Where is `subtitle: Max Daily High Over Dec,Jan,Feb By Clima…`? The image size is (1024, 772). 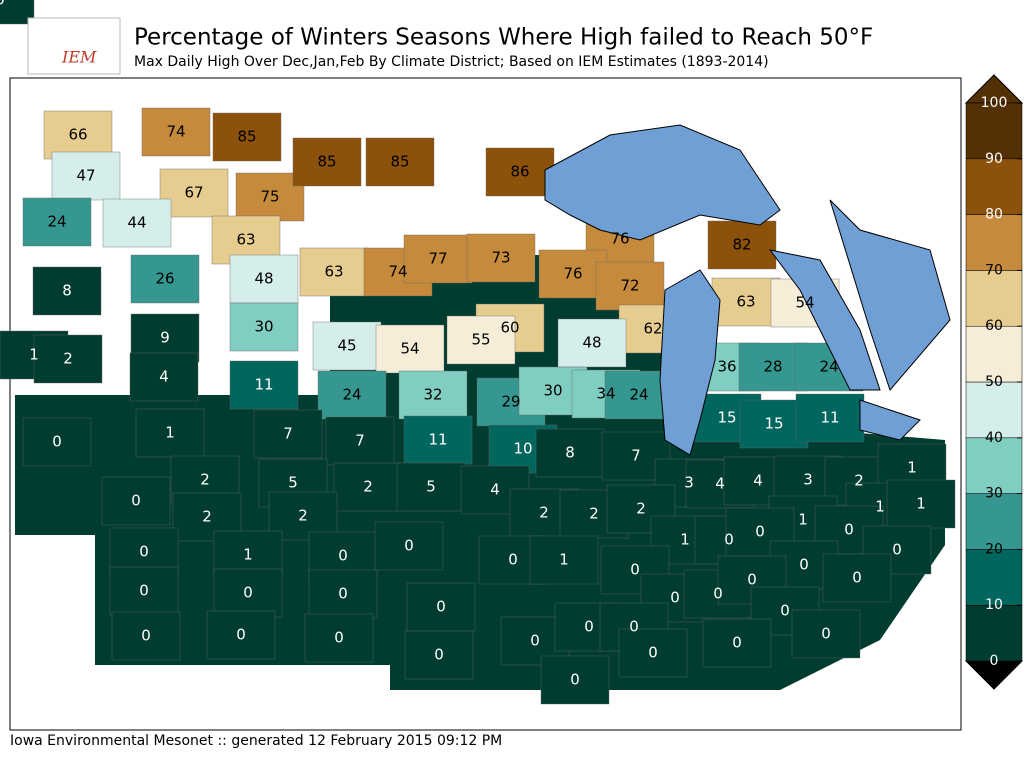
subtitle: Max Daily High Over Dec,Jan,Feb By Clima… is located at coordinates (451, 62).